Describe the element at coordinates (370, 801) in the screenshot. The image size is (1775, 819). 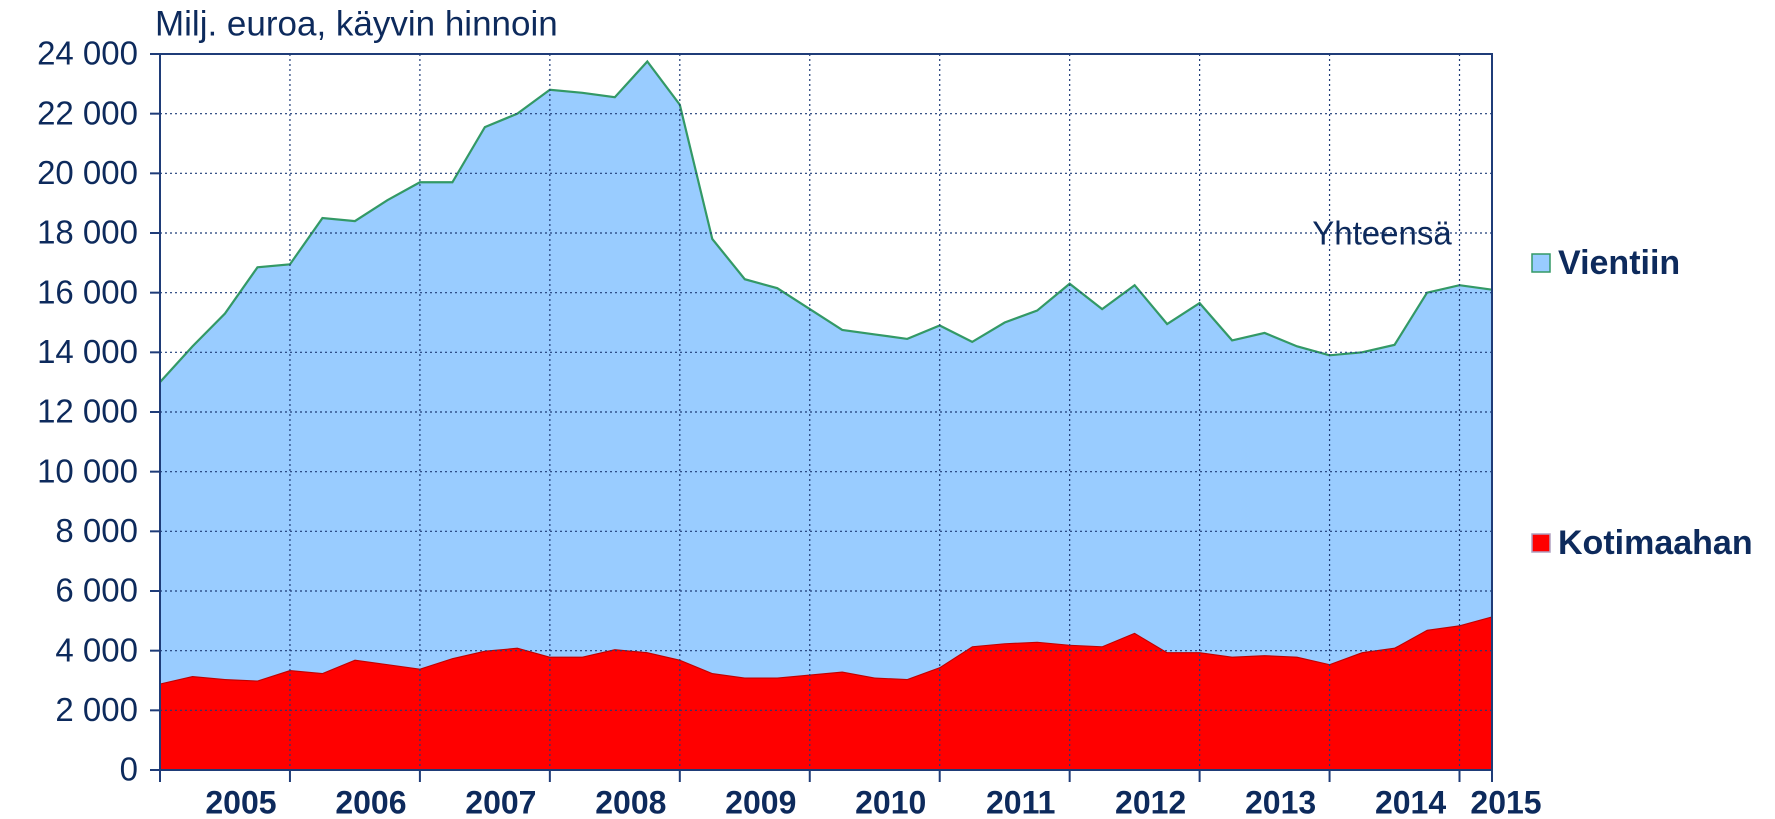
I see `x-tick-label: 2006` at that location.